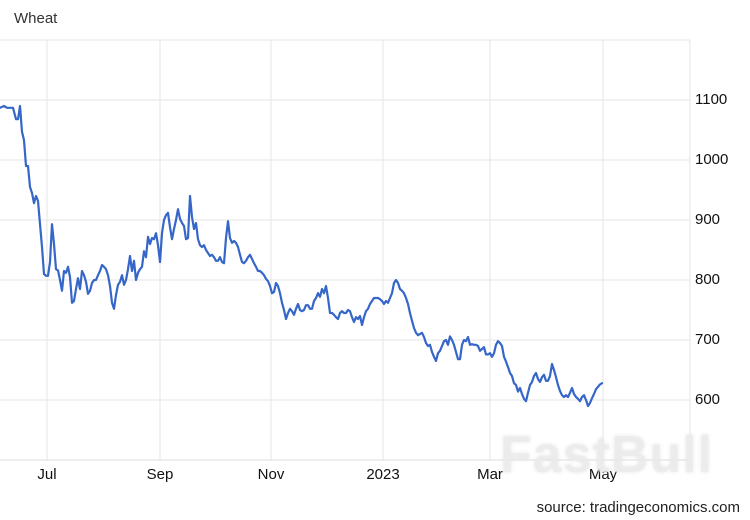 Image resolution: width=750 pixels, height=520 pixels. What do you see at coordinates (708, 339) in the screenshot?
I see `y-tick-700: 700` at bounding box center [708, 339].